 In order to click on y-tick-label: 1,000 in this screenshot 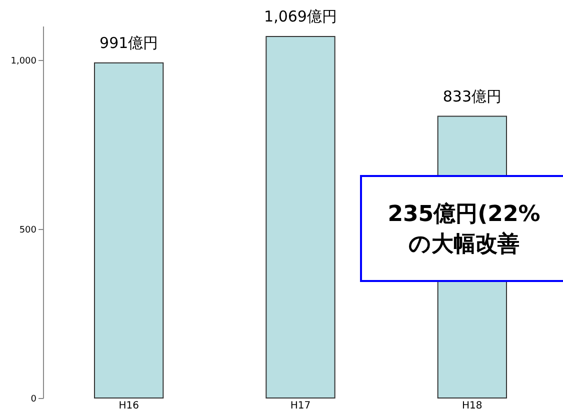, I will do `click(23, 61)`.